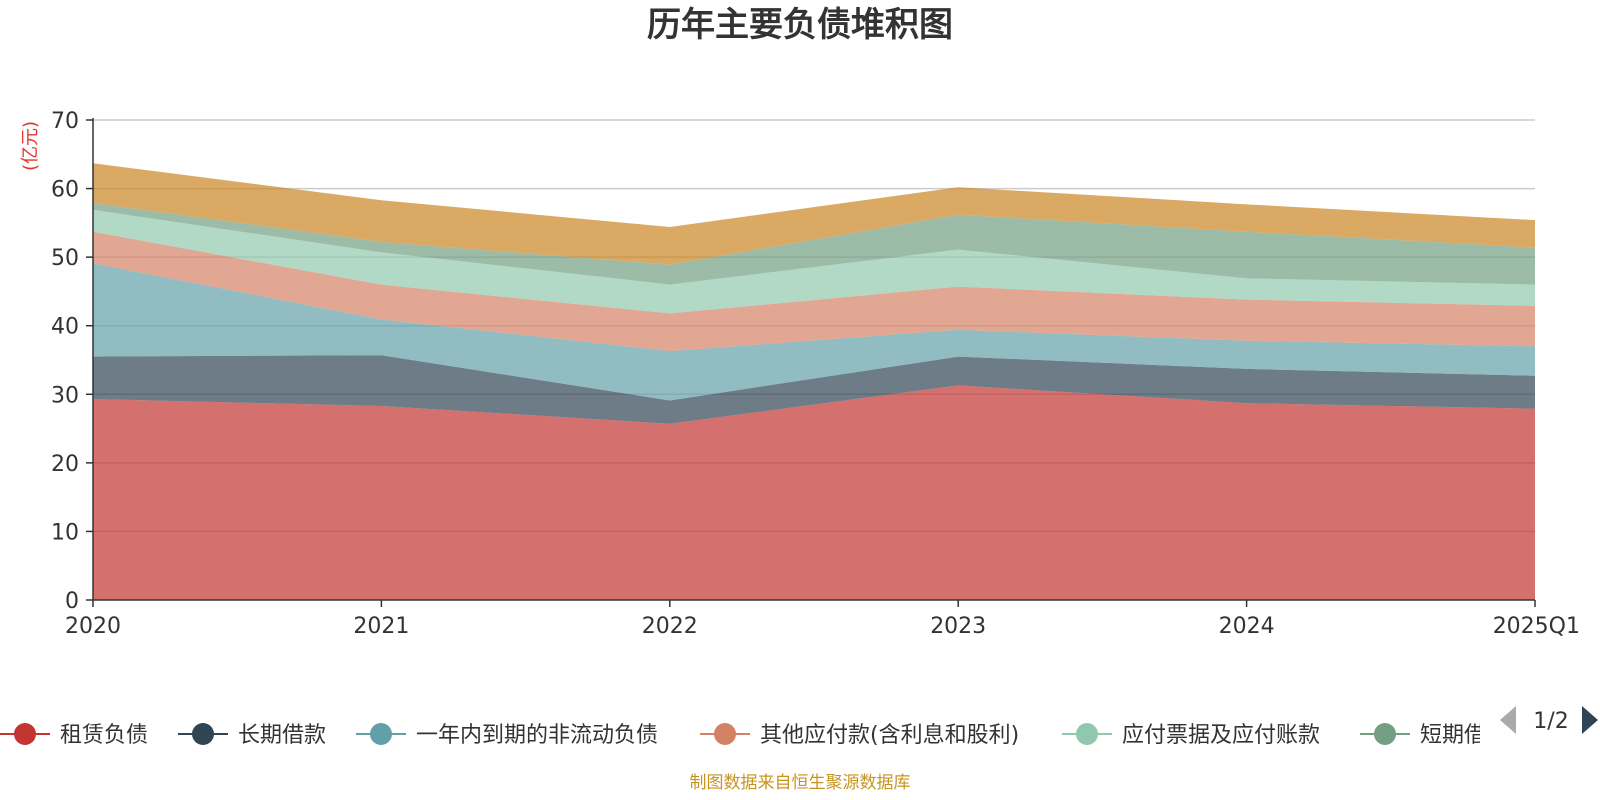 The height and width of the screenshot is (800, 1600). I want to click on x-tick-label: 2024, so click(1247, 626).